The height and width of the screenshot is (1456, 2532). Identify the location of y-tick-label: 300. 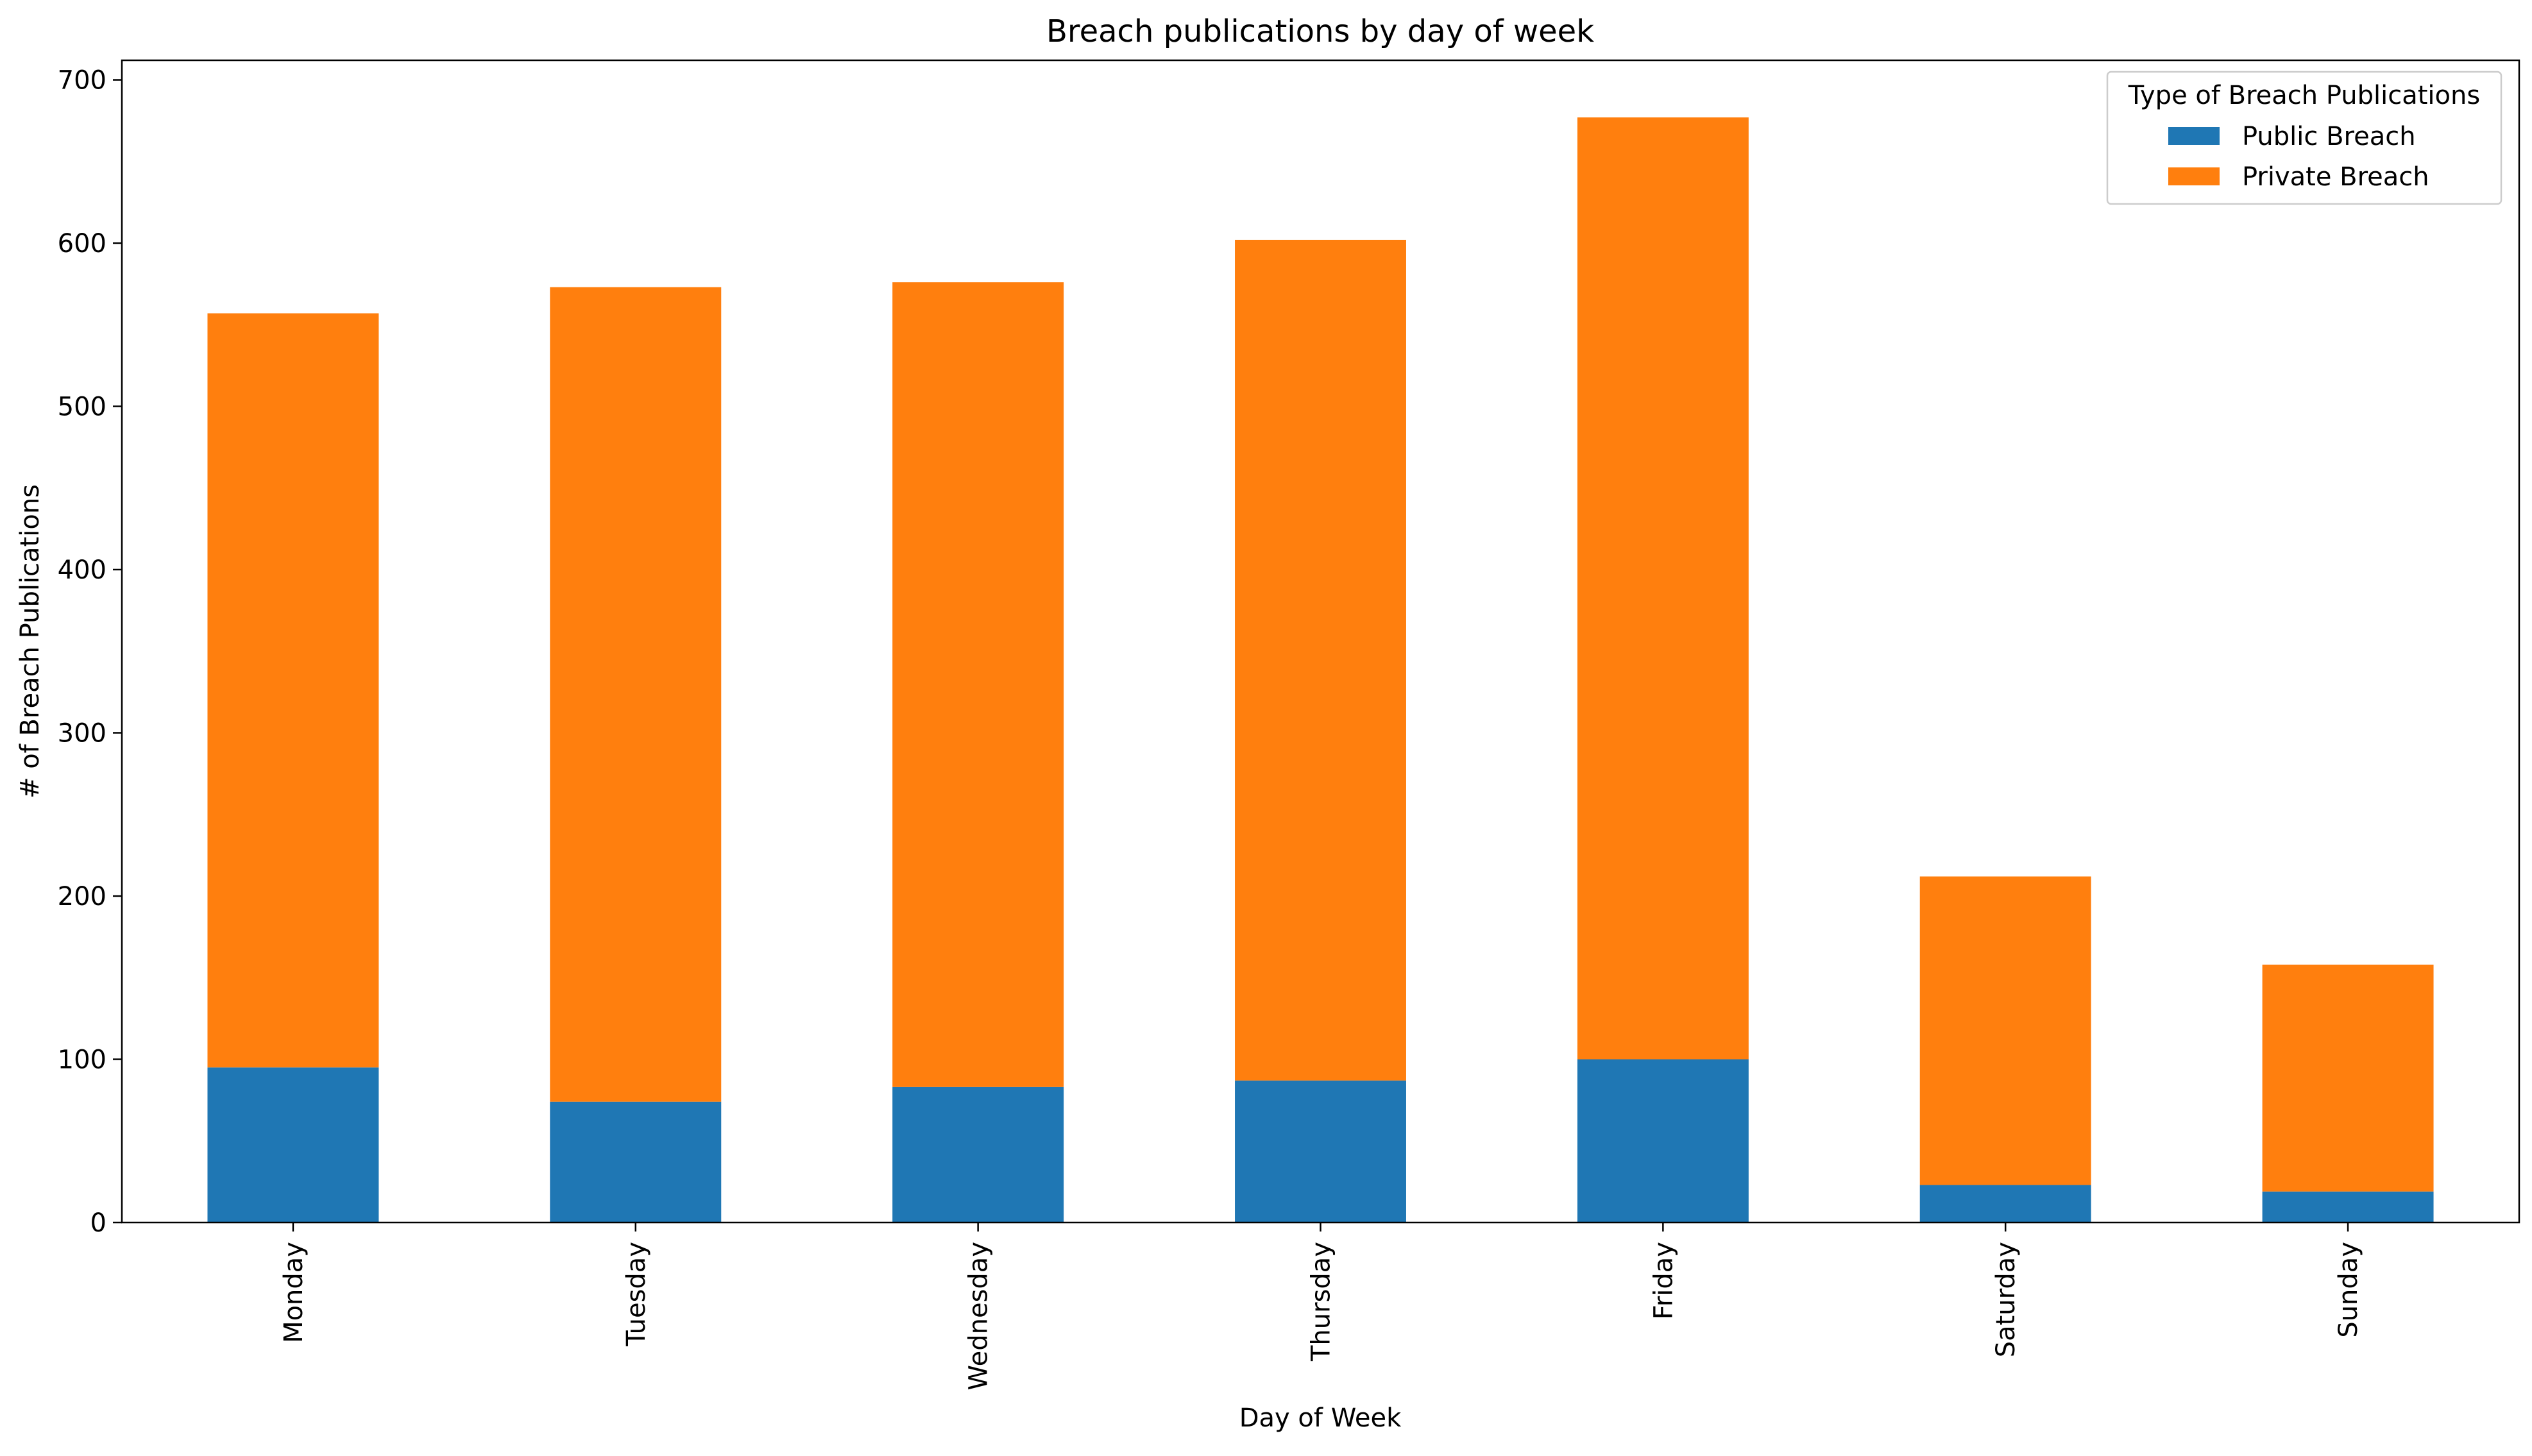
(82, 734).